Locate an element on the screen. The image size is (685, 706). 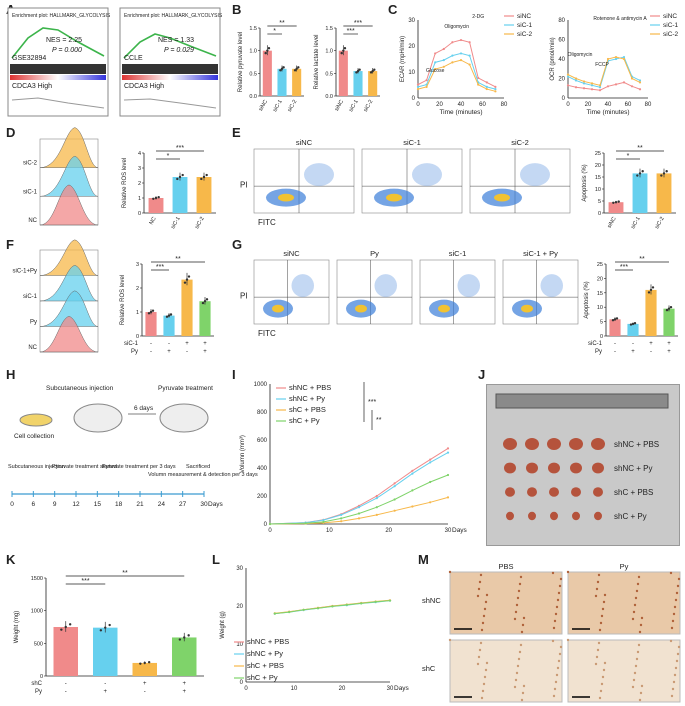
h-step: Subcutaneous injection is located at coordinates (36, 467).